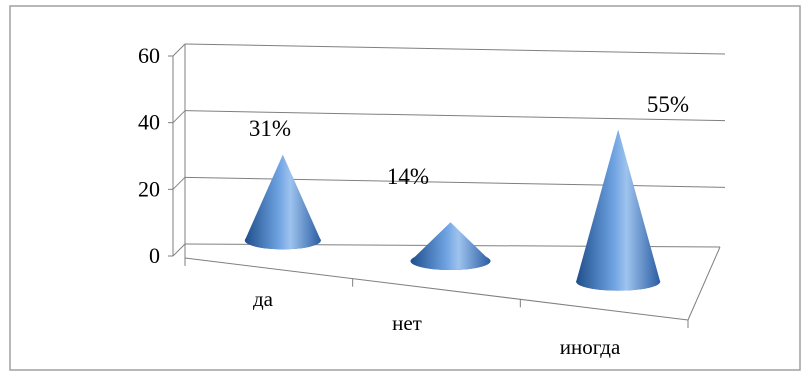 The width and height of the screenshot is (811, 381). I want to click on data-label: 14%, so click(408, 176).